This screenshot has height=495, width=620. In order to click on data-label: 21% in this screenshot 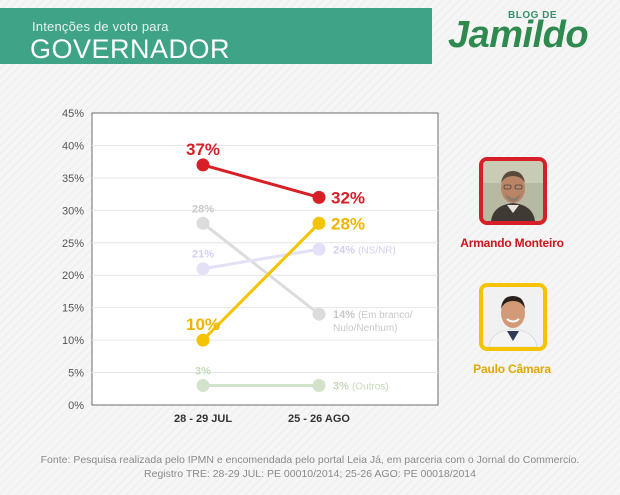, I will do `click(203, 255)`.